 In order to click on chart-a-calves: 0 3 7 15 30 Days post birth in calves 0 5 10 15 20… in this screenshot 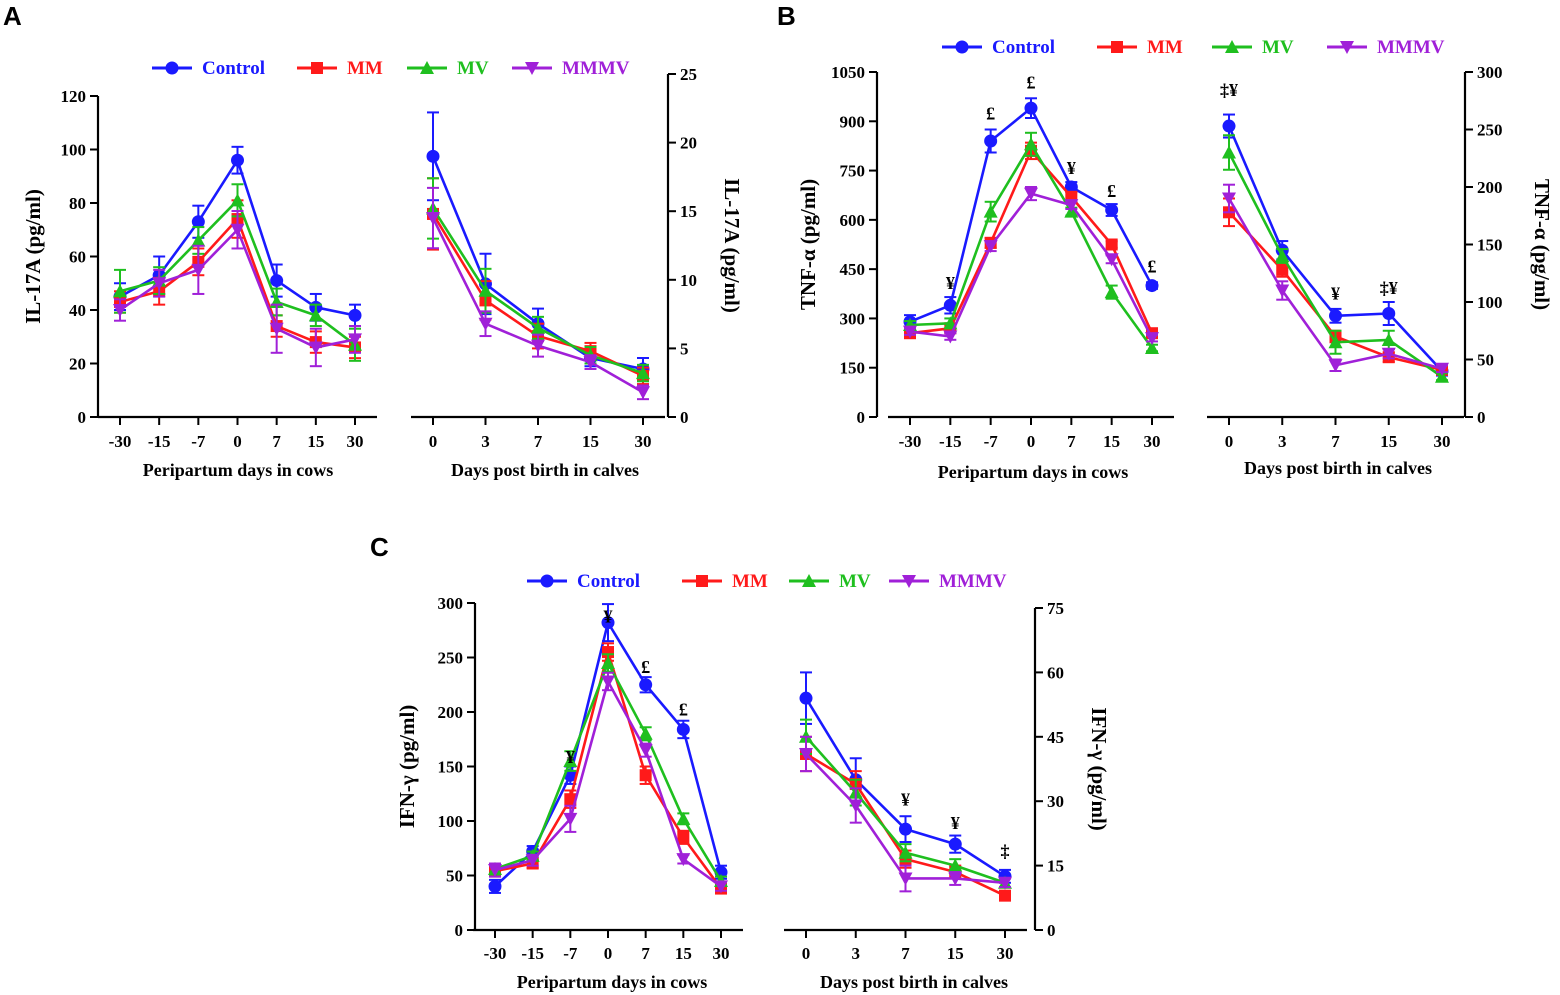, I will do `click(577, 272)`.